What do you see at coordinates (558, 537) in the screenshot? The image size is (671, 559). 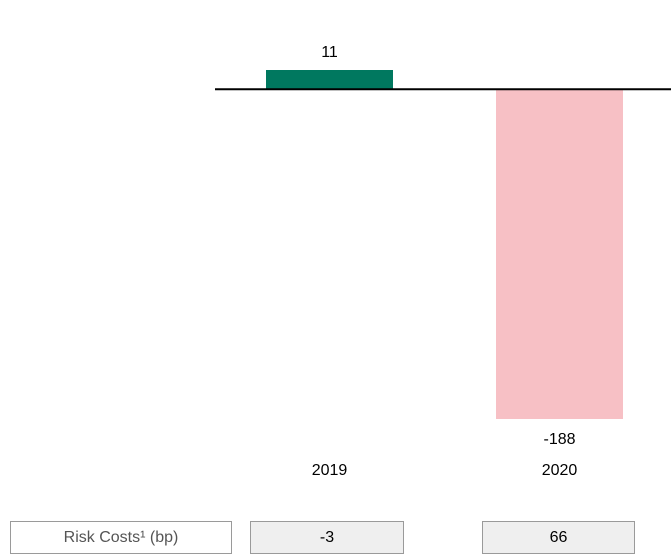 I see `table-cell: 66` at bounding box center [558, 537].